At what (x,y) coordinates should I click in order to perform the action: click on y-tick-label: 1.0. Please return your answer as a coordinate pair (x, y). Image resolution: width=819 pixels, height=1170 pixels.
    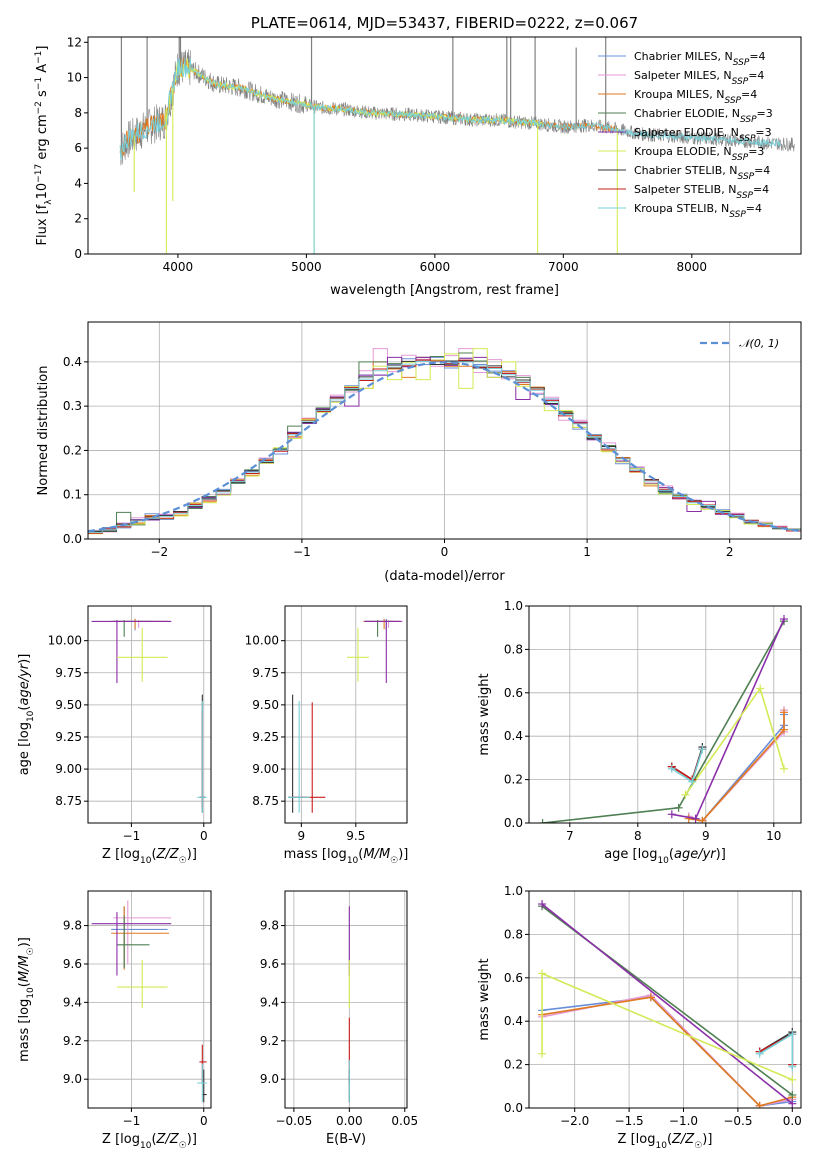
    Looking at the image, I should click on (513, 891).